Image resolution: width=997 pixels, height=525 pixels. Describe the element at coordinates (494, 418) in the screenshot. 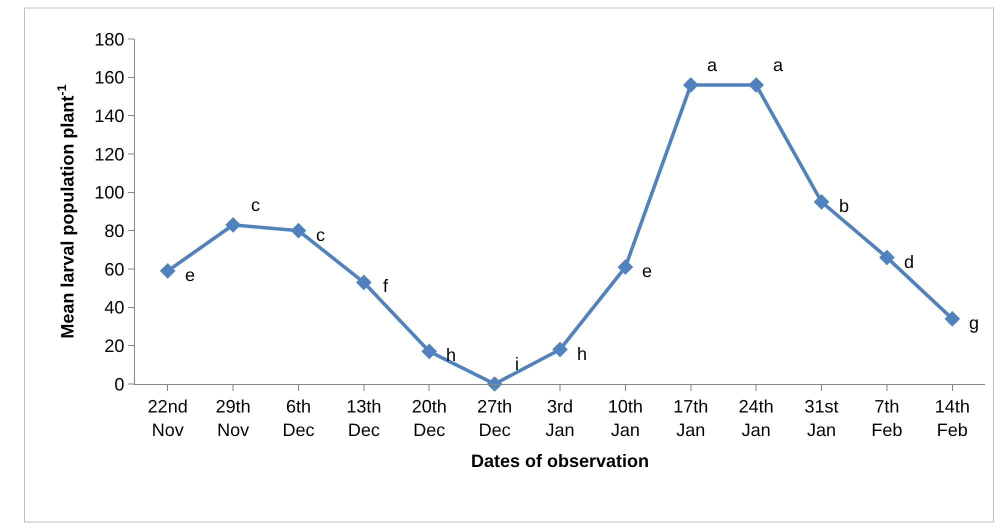

I see `x-tick-label: 27th Dec` at that location.